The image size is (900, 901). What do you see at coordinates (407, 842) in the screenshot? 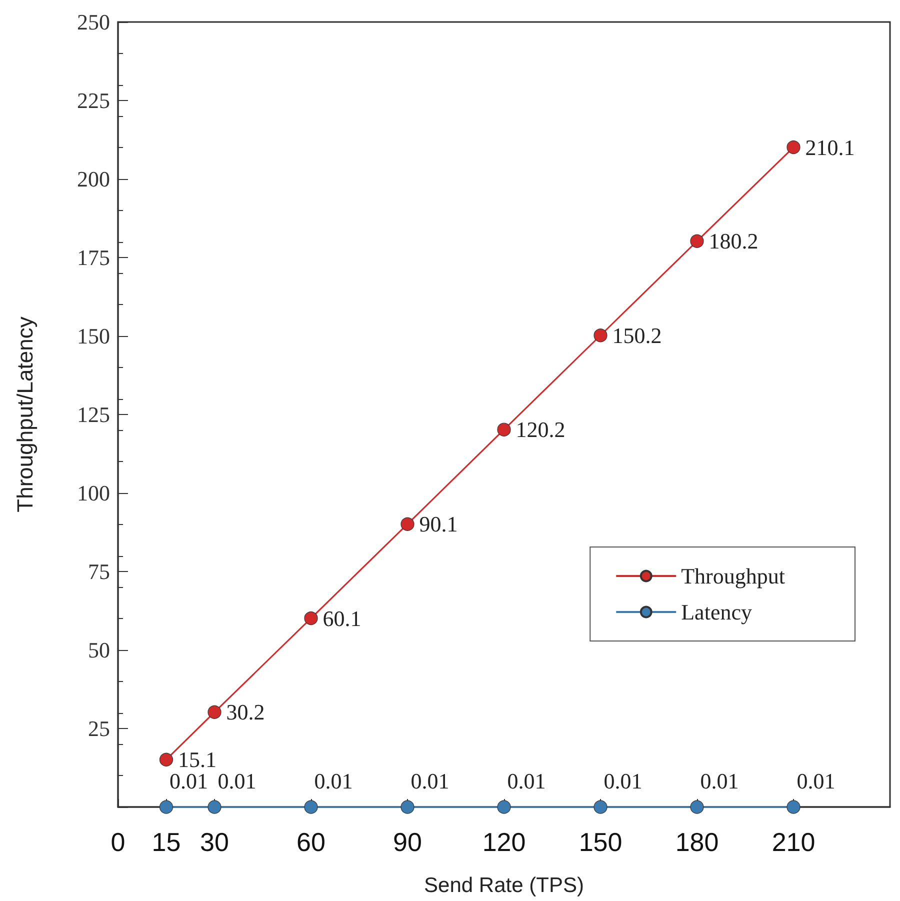
I see `x-tick-label: 90` at bounding box center [407, 842].